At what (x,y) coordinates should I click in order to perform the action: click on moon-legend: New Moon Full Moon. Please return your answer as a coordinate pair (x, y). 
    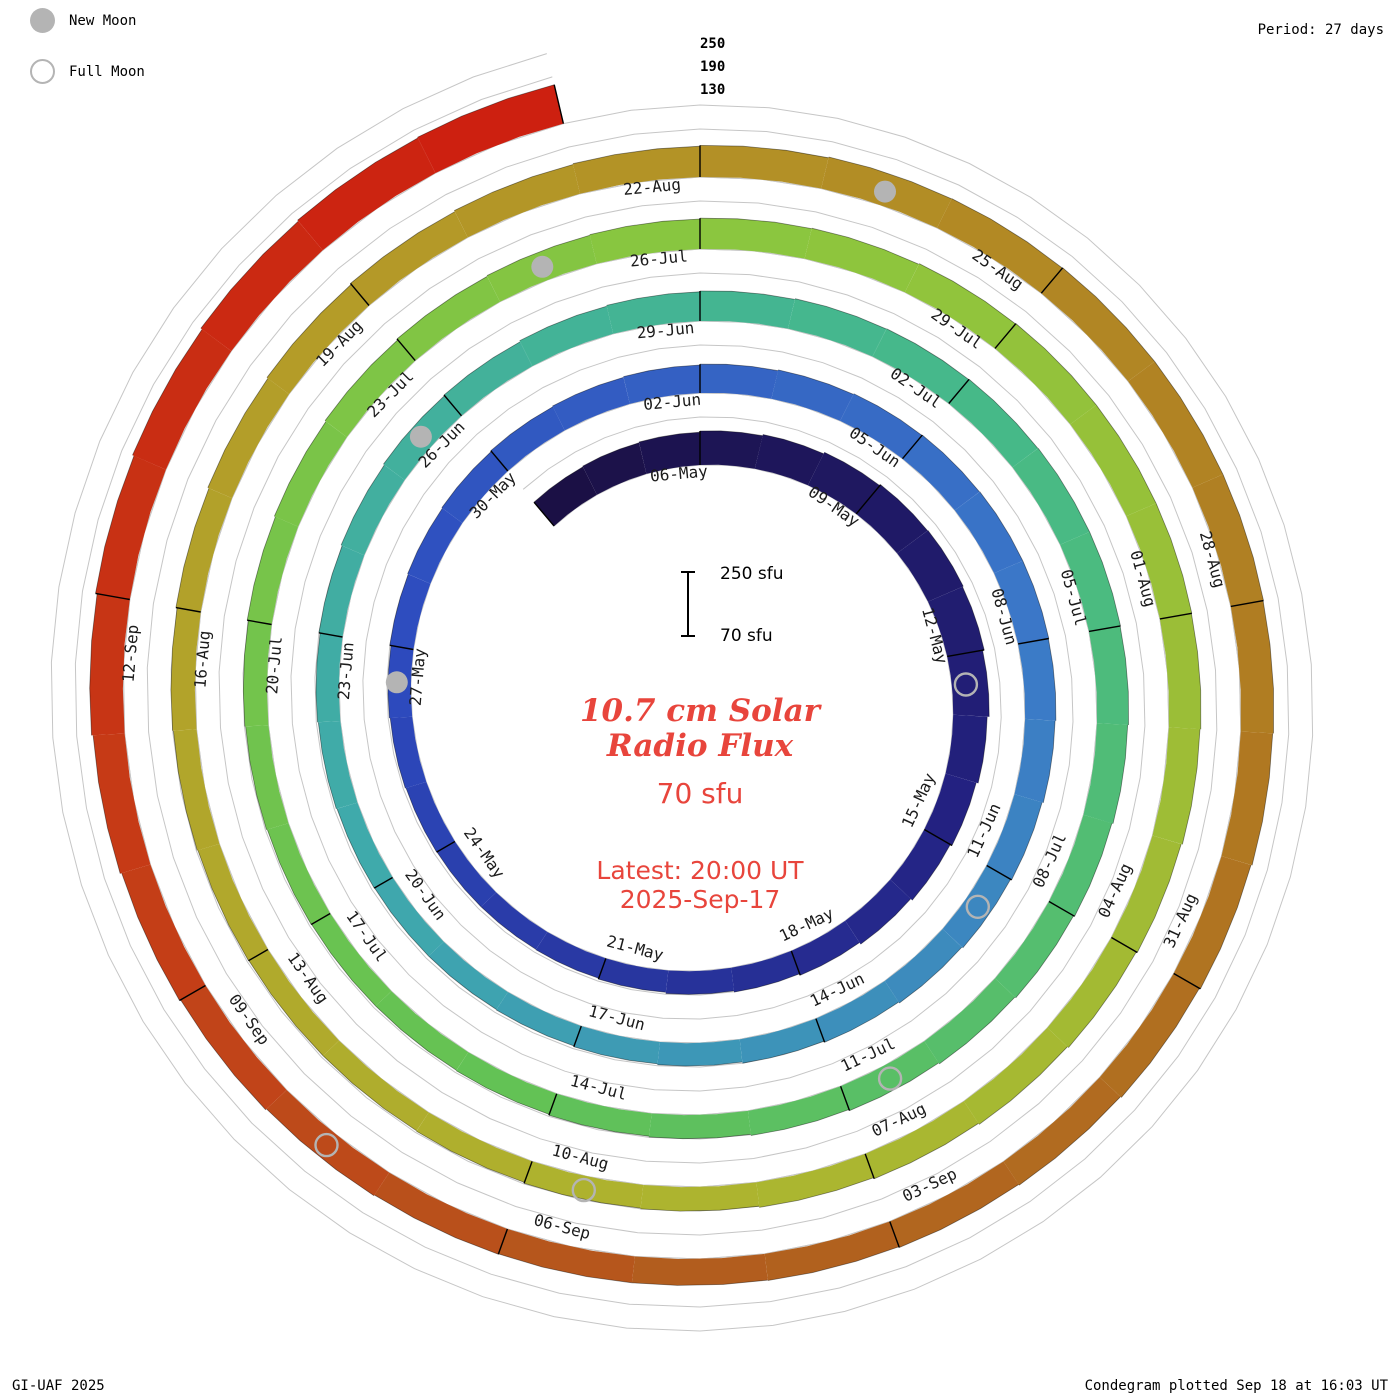
    Looking at the image, I should click on (87, 59).